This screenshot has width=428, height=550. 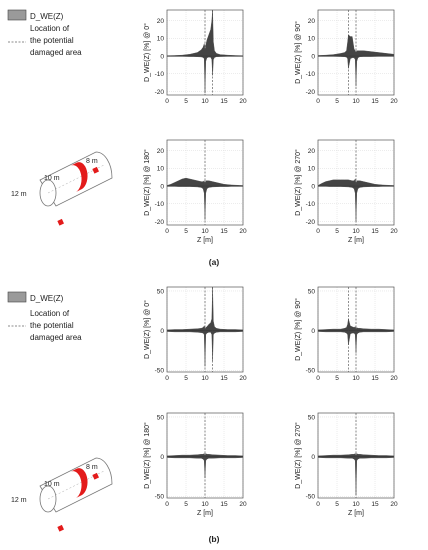 I want to click on damage-patch-top, so click(x=95, y=476).